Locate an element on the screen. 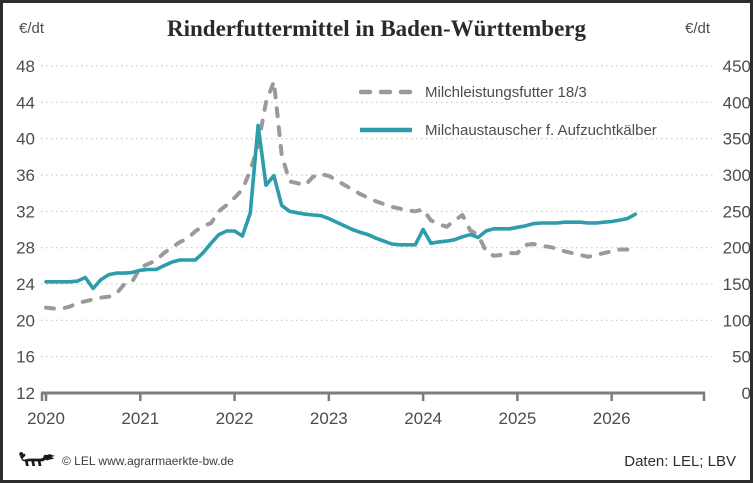 Image resolution: width=753 pixels, height=483 pixels. y-axis-left-tick-label: 20 is located at coordinates (25, 320).